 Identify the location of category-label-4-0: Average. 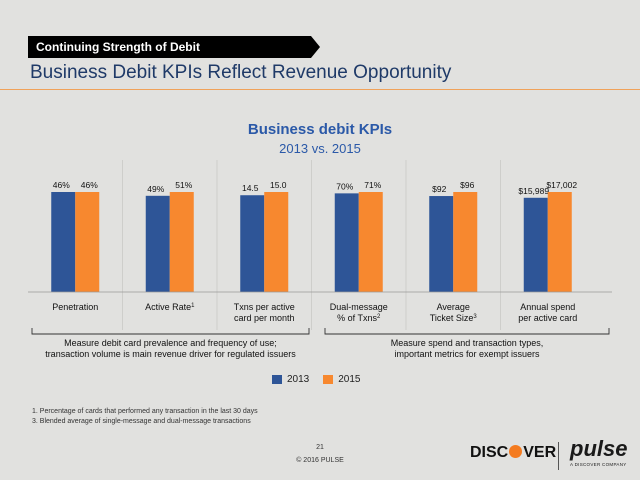
(453, 307).